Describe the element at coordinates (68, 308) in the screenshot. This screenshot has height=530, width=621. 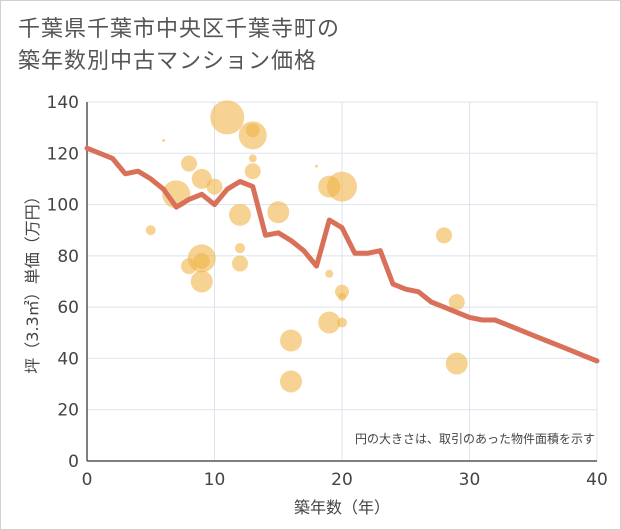
I see `y-tick-label: 60` at that location.